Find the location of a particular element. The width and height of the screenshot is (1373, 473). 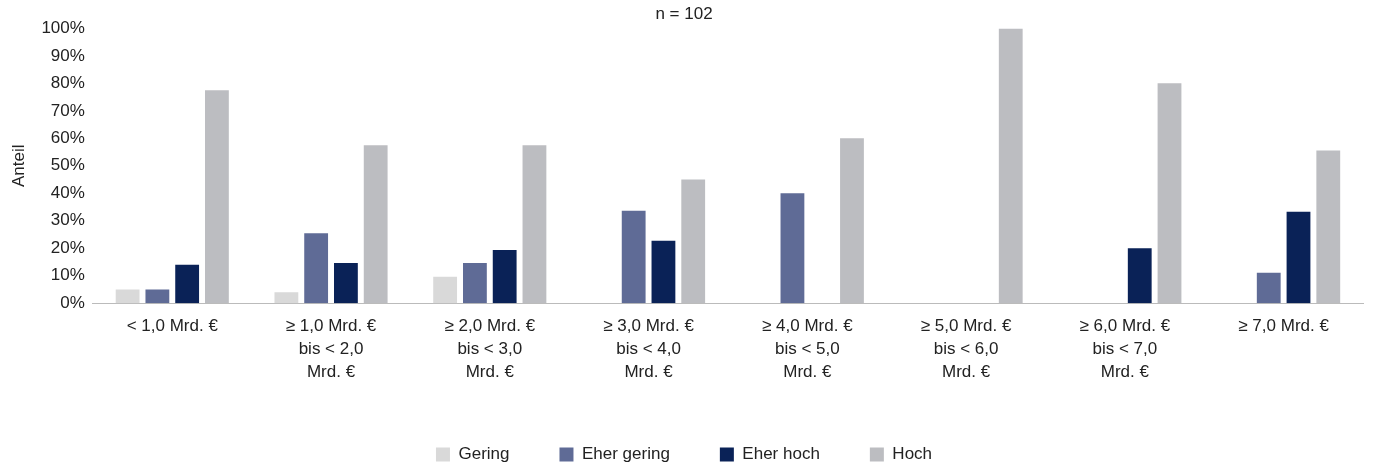

x-tick-label: ≥ 7,0 Mrd. € is located at coordinates (1284, 326).